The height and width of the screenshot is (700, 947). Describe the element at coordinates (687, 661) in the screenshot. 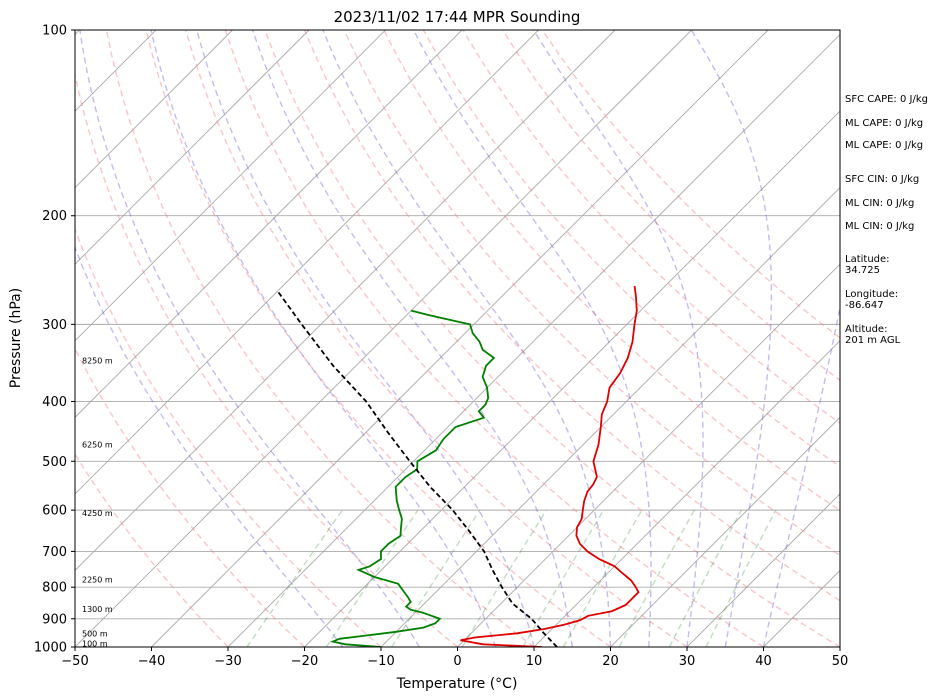

I see `x-tick-label: 30` at that location.